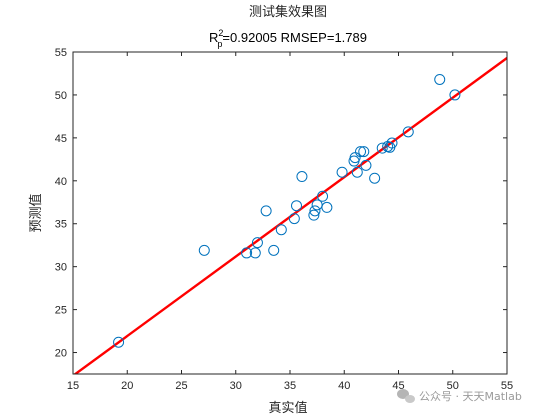 Image resolution: width=560 pixels, height=420 pixels. Describe the element at coordinates (398, 386) in the screenshot. I see `x-tick-label: 45` at that location.